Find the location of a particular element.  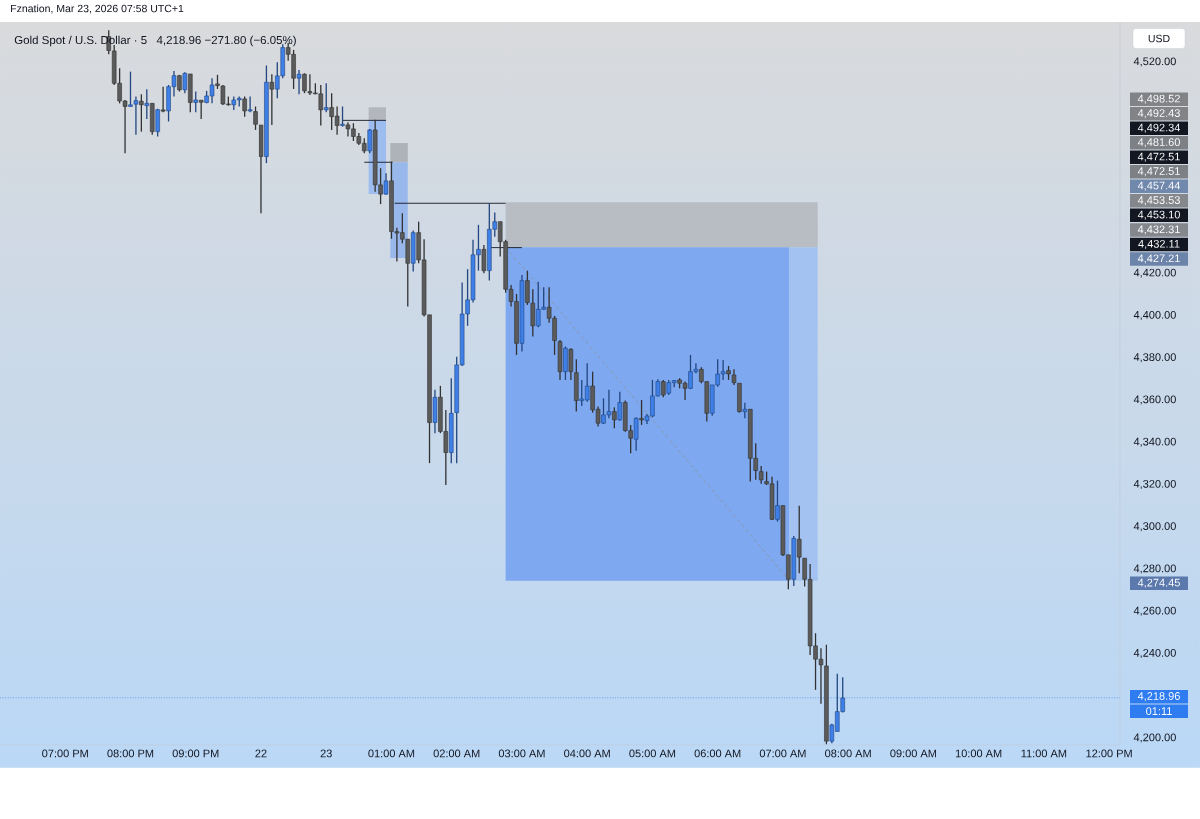

x-tick-label: 09:00 PM is located at coordinates (195, 753).